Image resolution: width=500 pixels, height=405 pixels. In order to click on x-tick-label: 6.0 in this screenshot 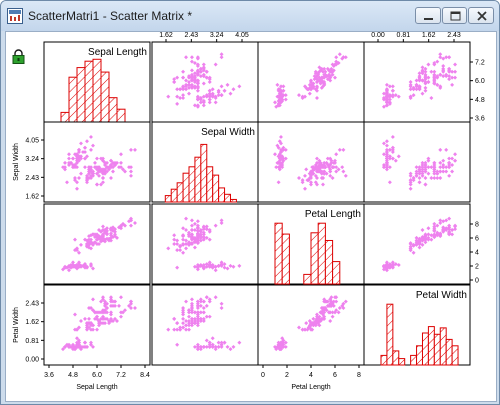, I will do `click(97, 375)`.